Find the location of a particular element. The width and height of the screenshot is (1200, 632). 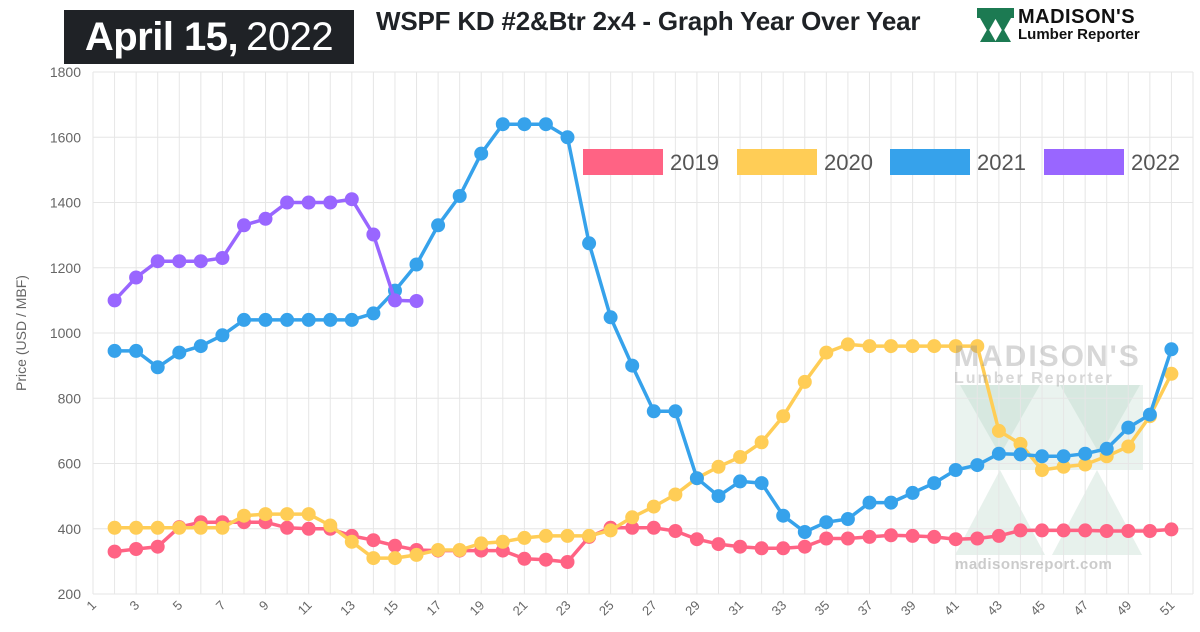

logo-subtitle: Lumber Reporter is located at coordinates (1079, 34).